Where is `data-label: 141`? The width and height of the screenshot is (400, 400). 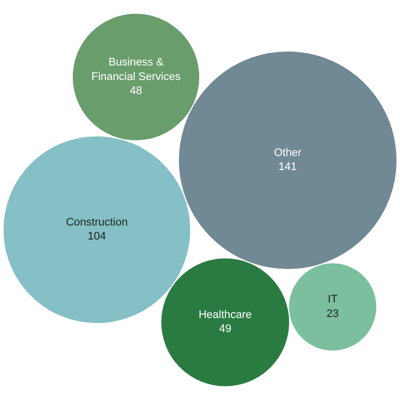
data-label: 141 is located at coordinates (287, 167).